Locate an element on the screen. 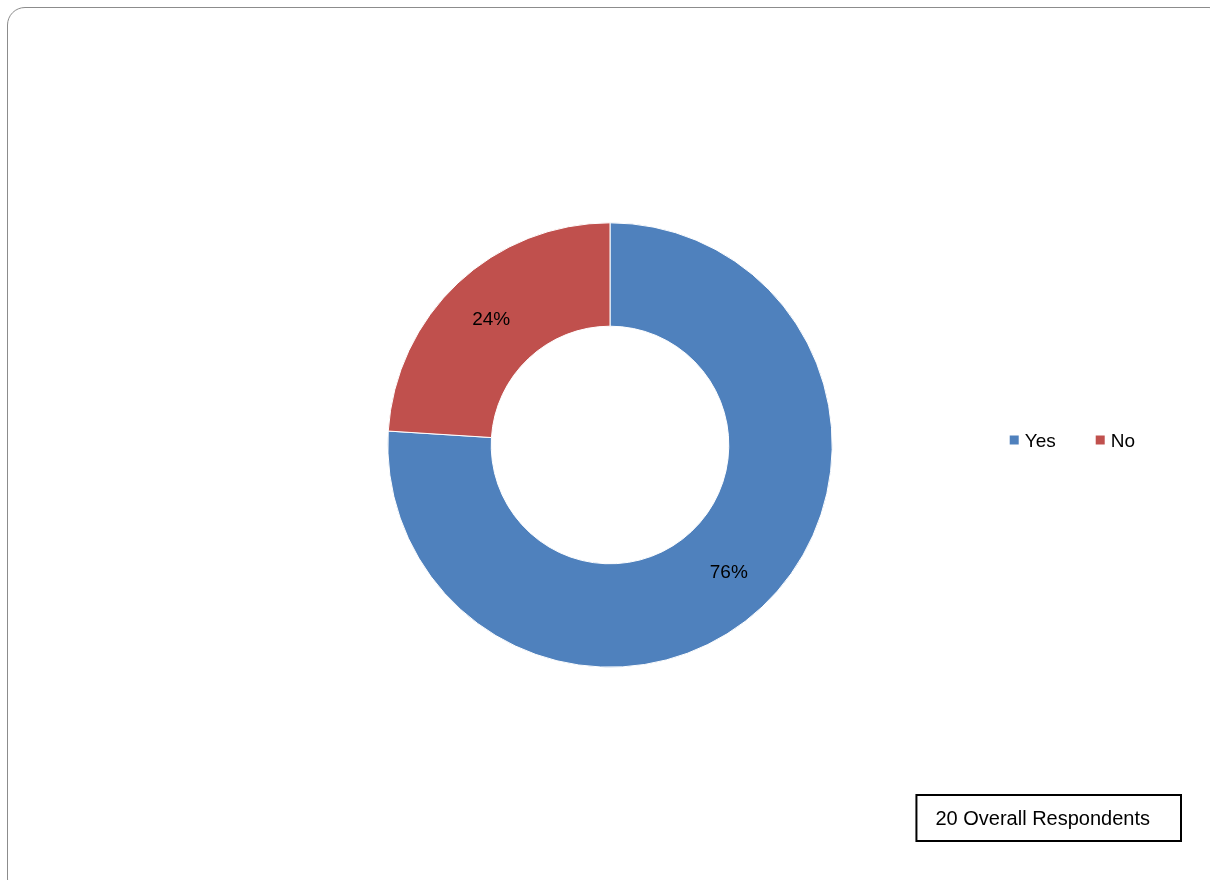 This screenshot has height=880, width=1210. legend-label: No is located at coordinates (1123, 440).